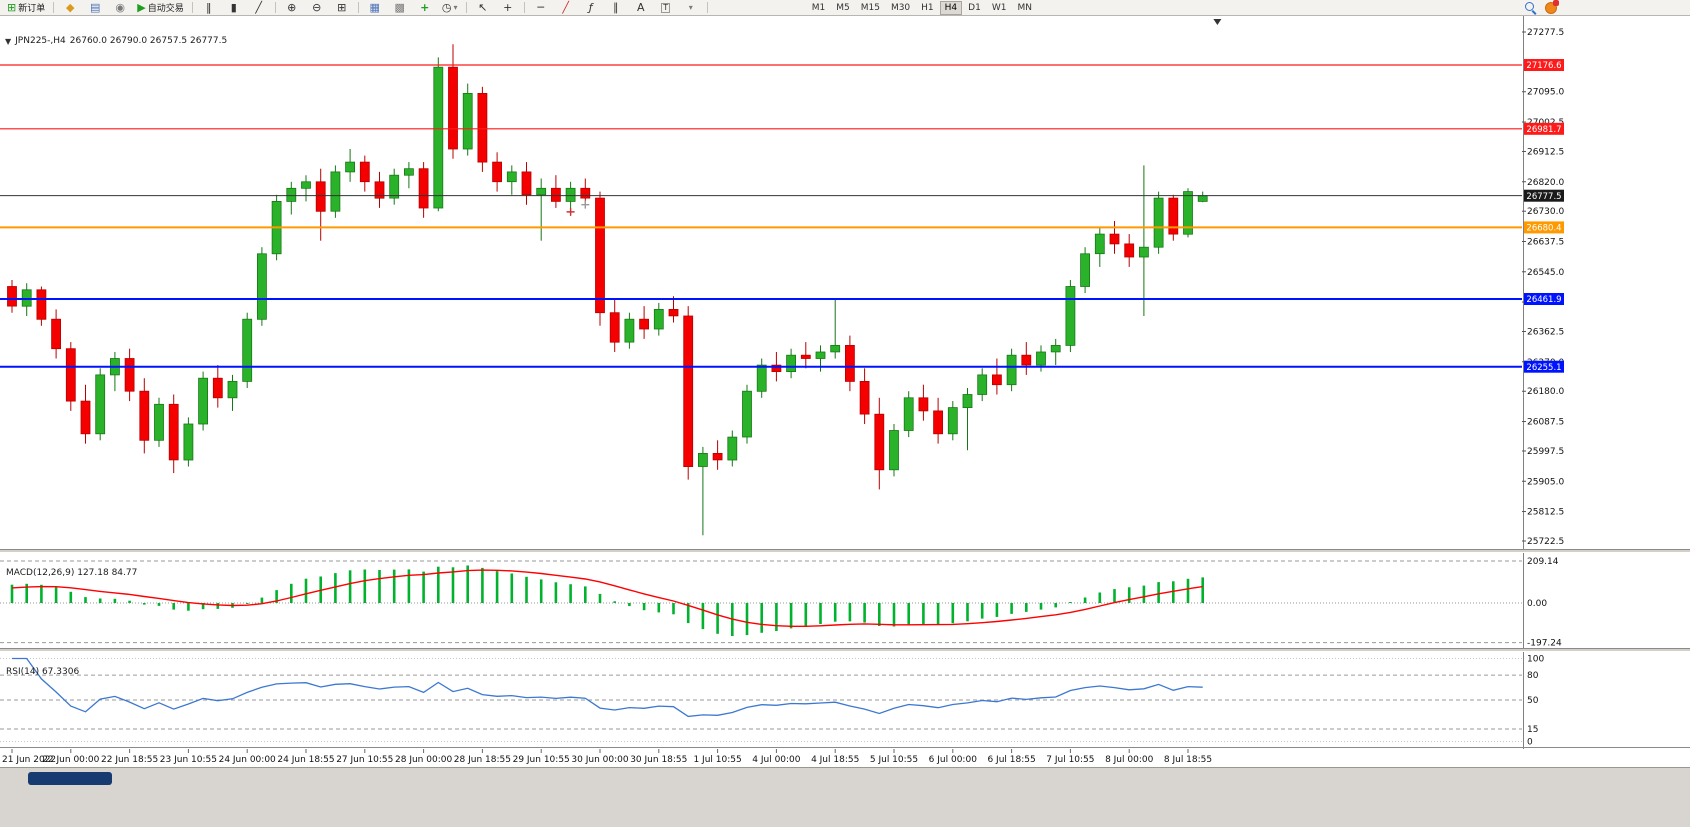  What do you see at coordinates (641, 8) in the screenshot?
I see `text-button: A` at bounding box center [641, 8].